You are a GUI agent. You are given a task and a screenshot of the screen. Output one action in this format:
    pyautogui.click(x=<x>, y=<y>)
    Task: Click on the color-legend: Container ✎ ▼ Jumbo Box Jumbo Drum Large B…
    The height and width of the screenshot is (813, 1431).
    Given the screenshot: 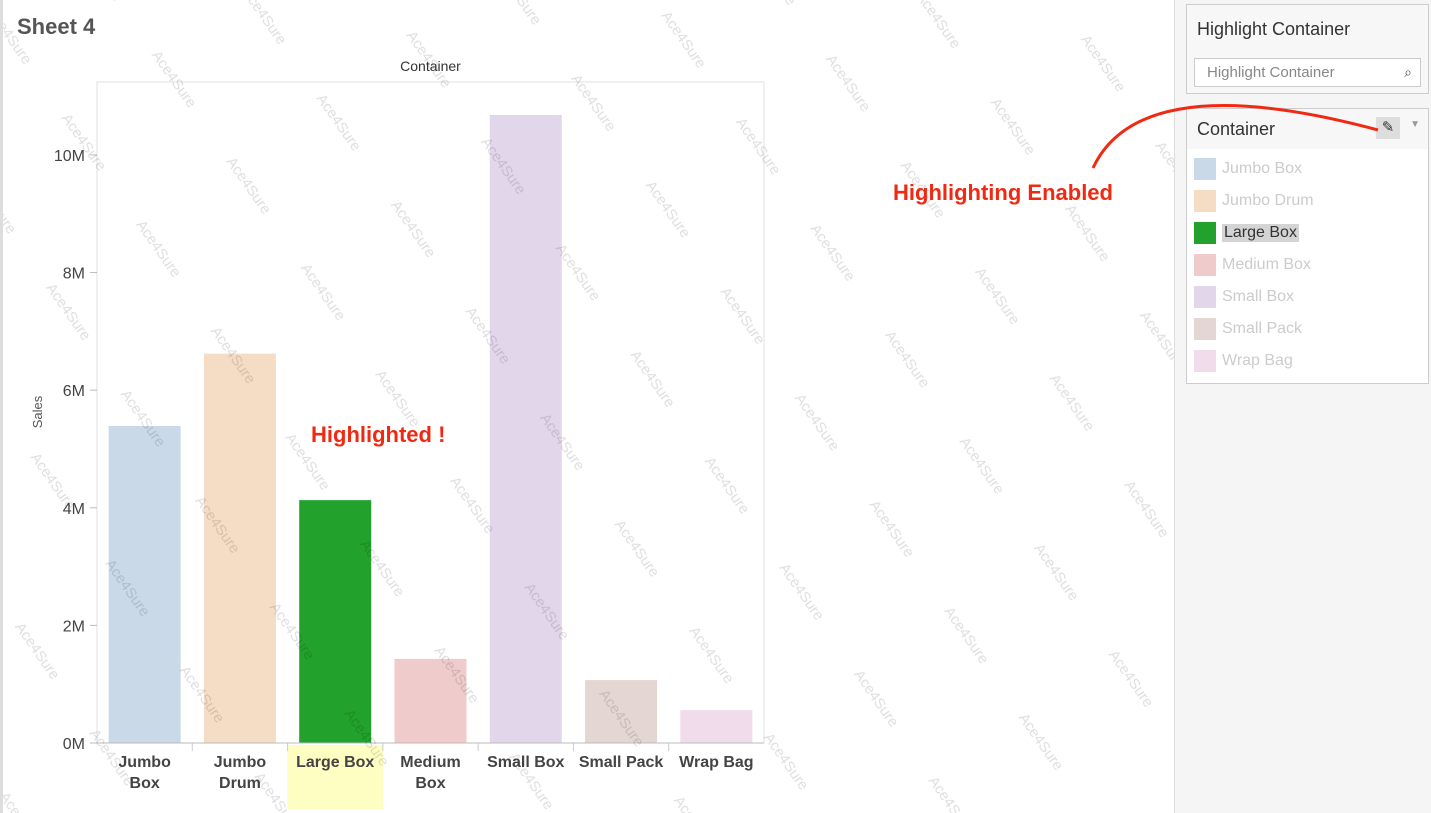 What is the action you would take?
    pyautogui.click(x=1307, y=246)
    